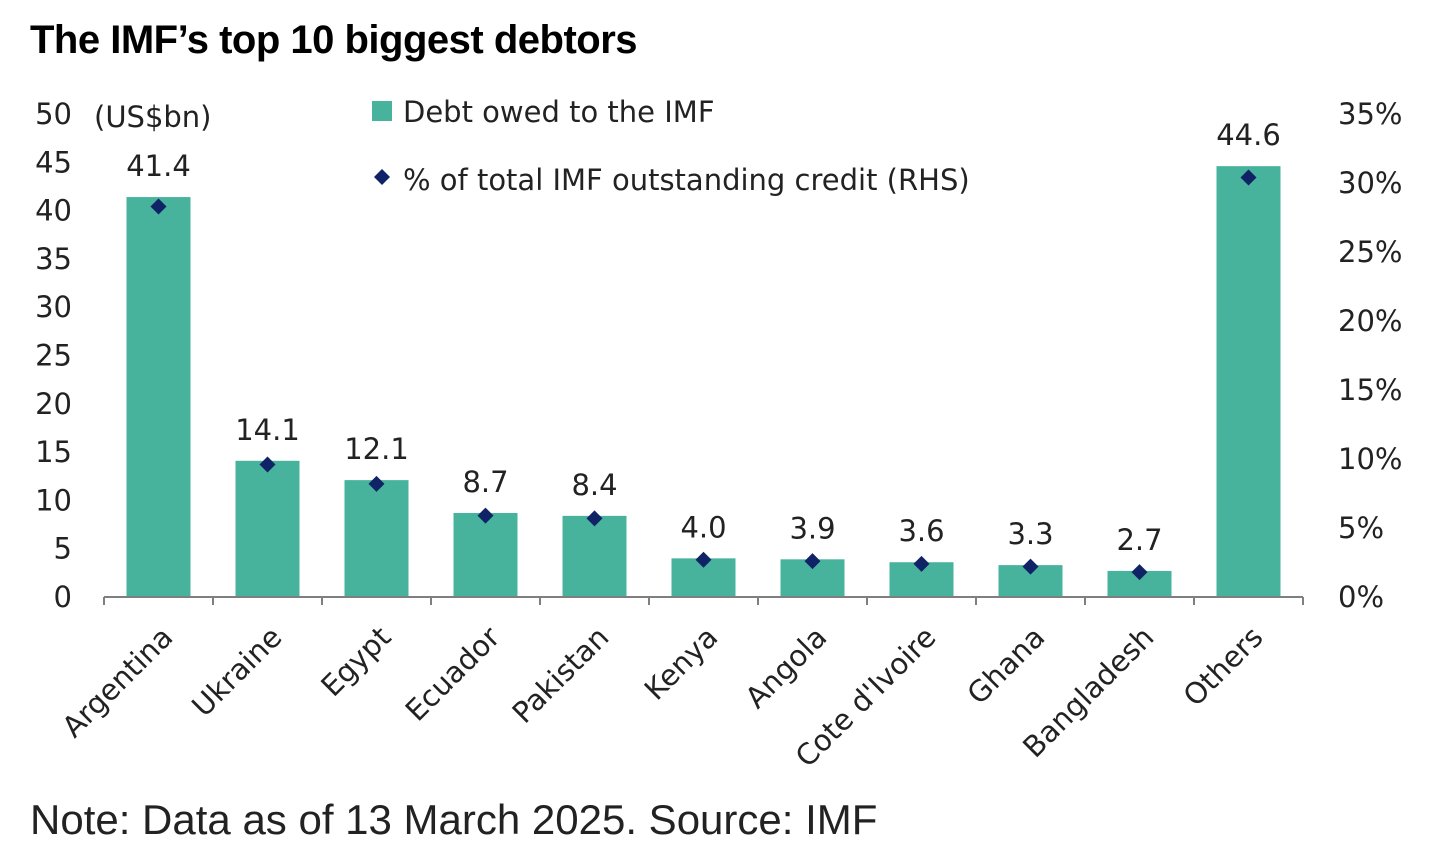  Describe the element at coordinates (53, 211) in the screenshot. I see `y-tick-label: 40` at that location.